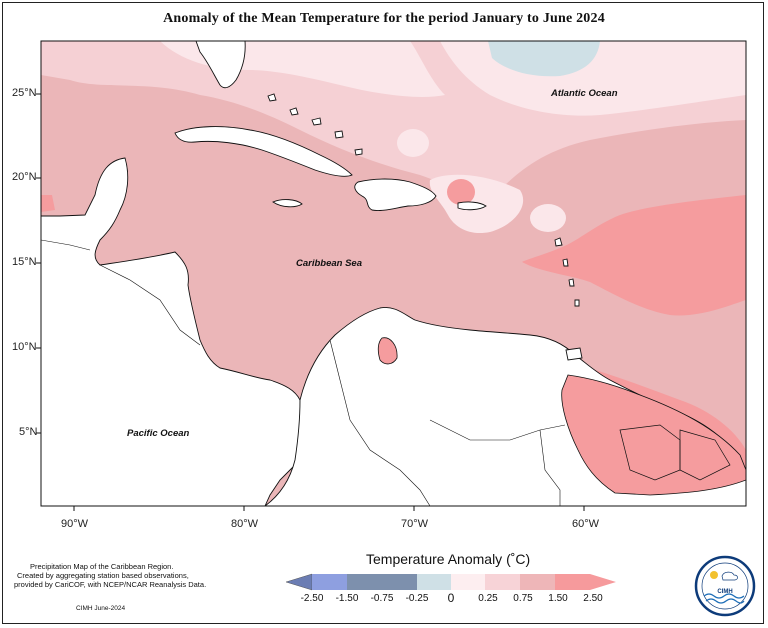 The image size is (768, 628). What do you see at coordinates (653, 435) in the screenshot?
I see `guianas-anomaly` at bounding box center [653, 435].